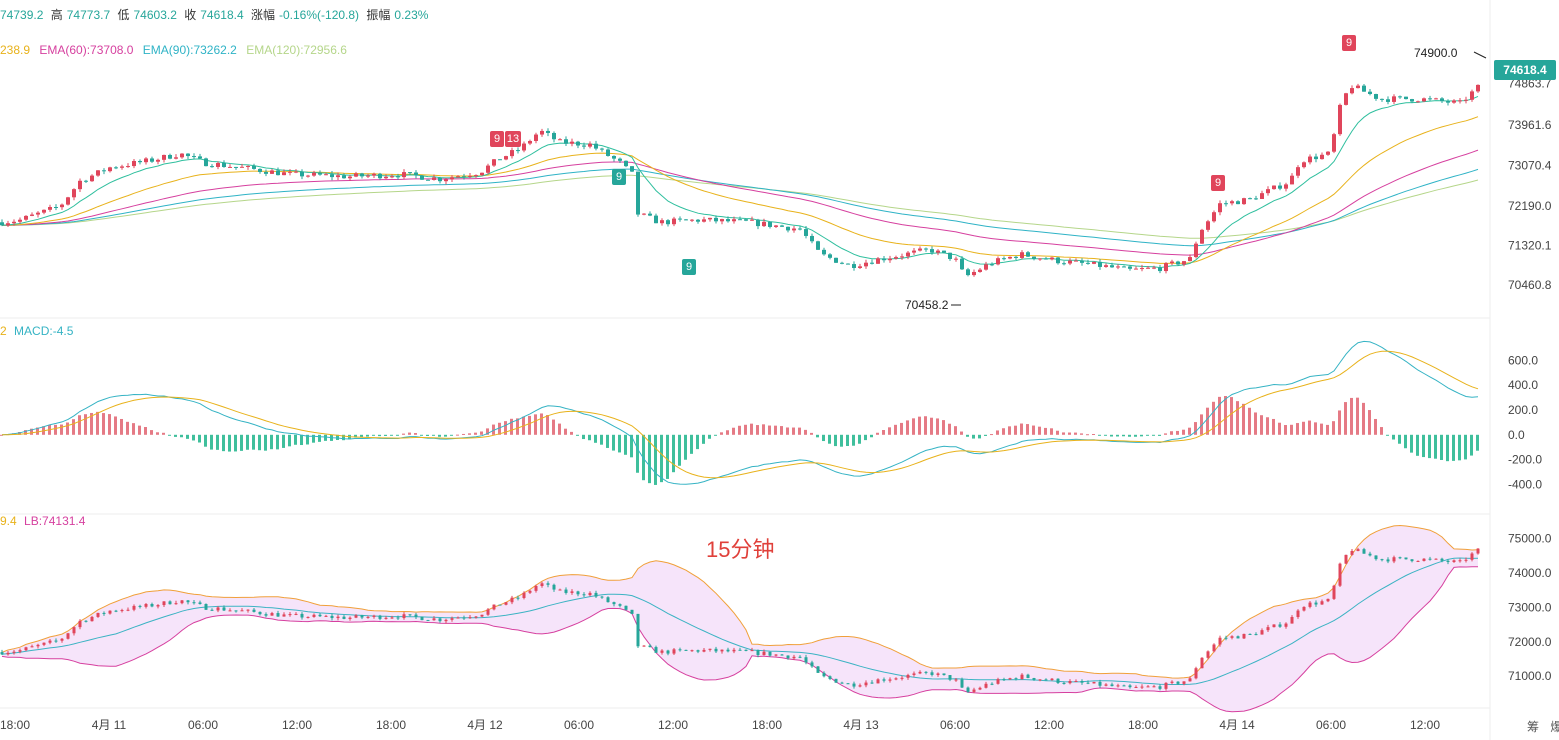 Image resolution: width=1559 pixels, height=740 pixels. Describe the element at coordinates (1554, 727) in the screenshot. I see `liquidation-button: 爆` at that location.